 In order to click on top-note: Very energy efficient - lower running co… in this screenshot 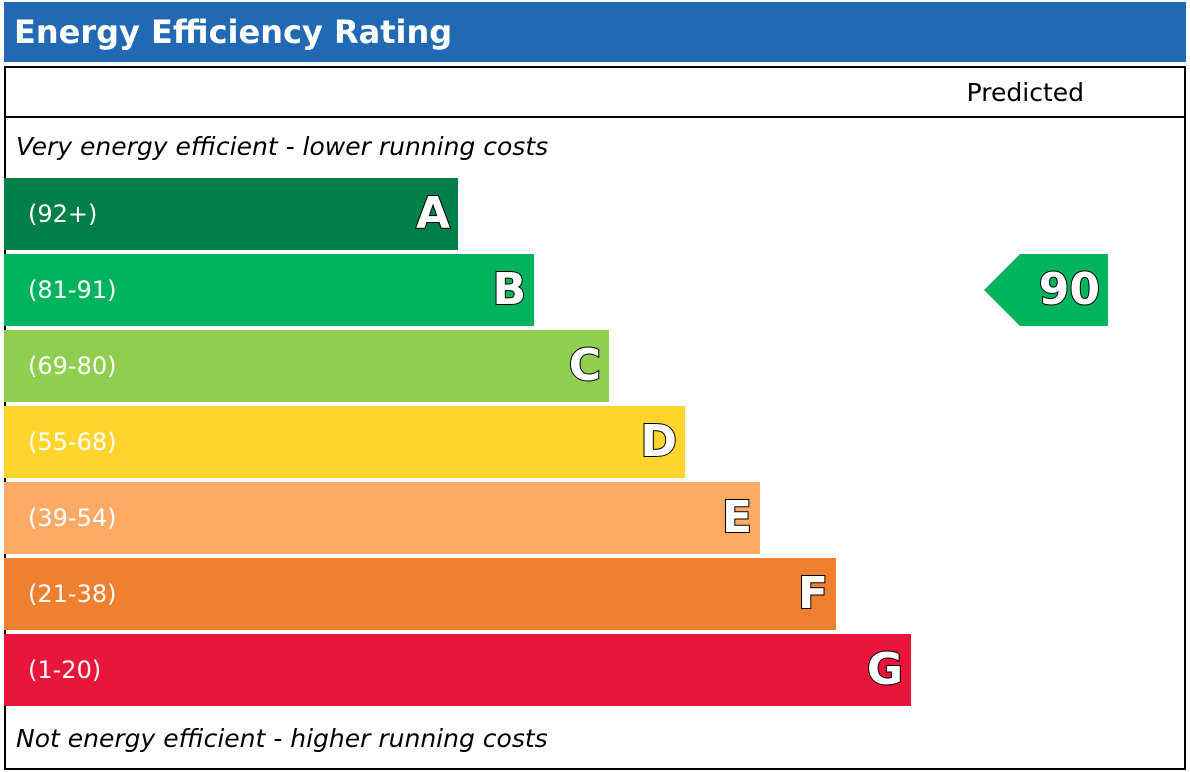, I will do `click(282, 146)`.